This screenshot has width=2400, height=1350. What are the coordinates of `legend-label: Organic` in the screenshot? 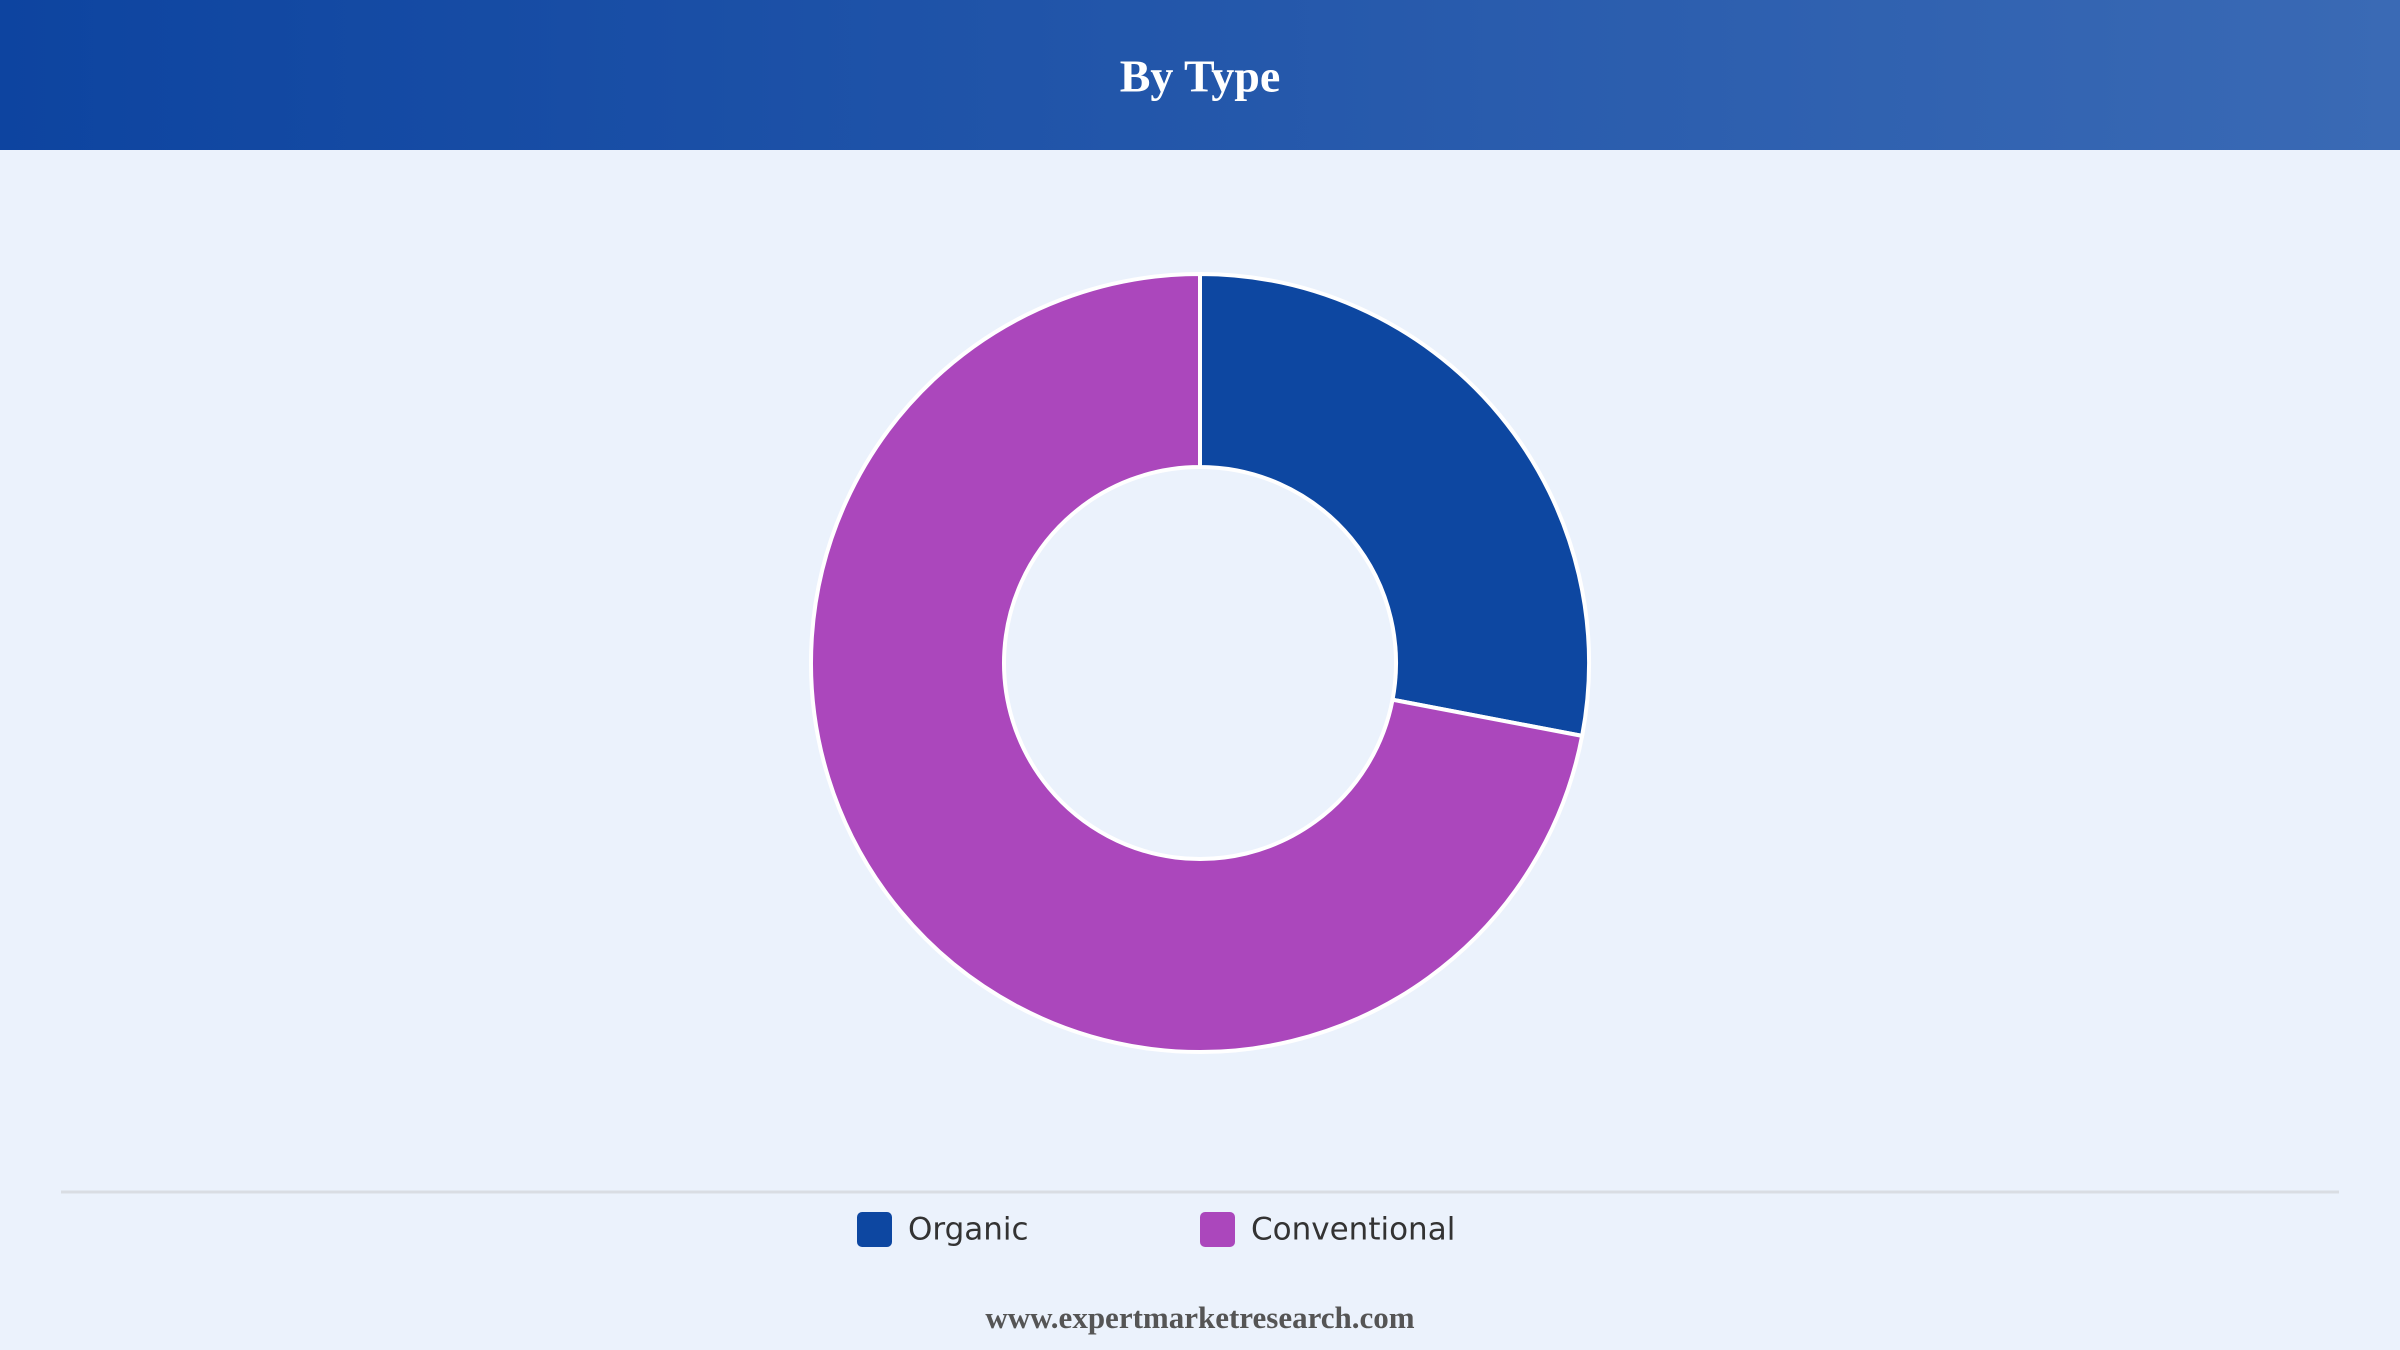 It's located at (968, 1230).